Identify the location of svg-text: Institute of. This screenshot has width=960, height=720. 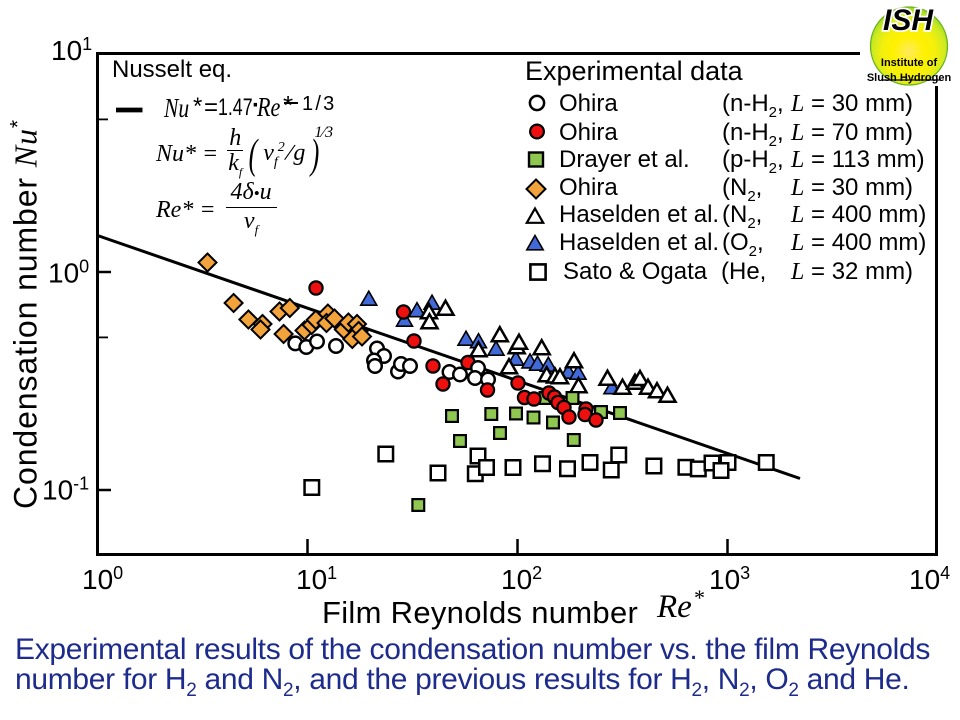
(909, 63).